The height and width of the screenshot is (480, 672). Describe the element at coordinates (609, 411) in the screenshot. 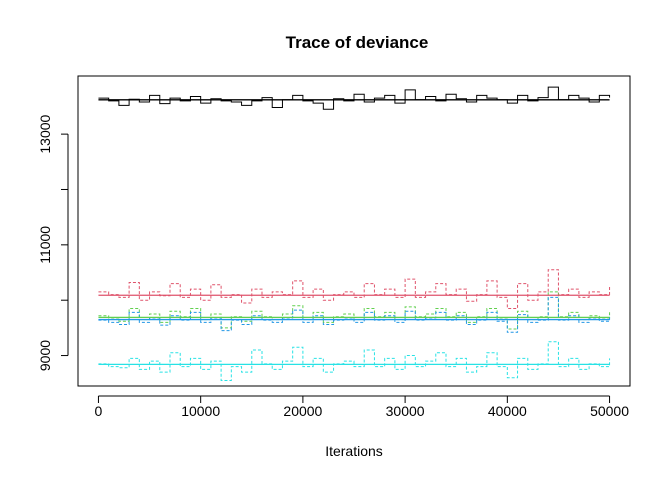

I see `x-tick-label: 50000` at that location.